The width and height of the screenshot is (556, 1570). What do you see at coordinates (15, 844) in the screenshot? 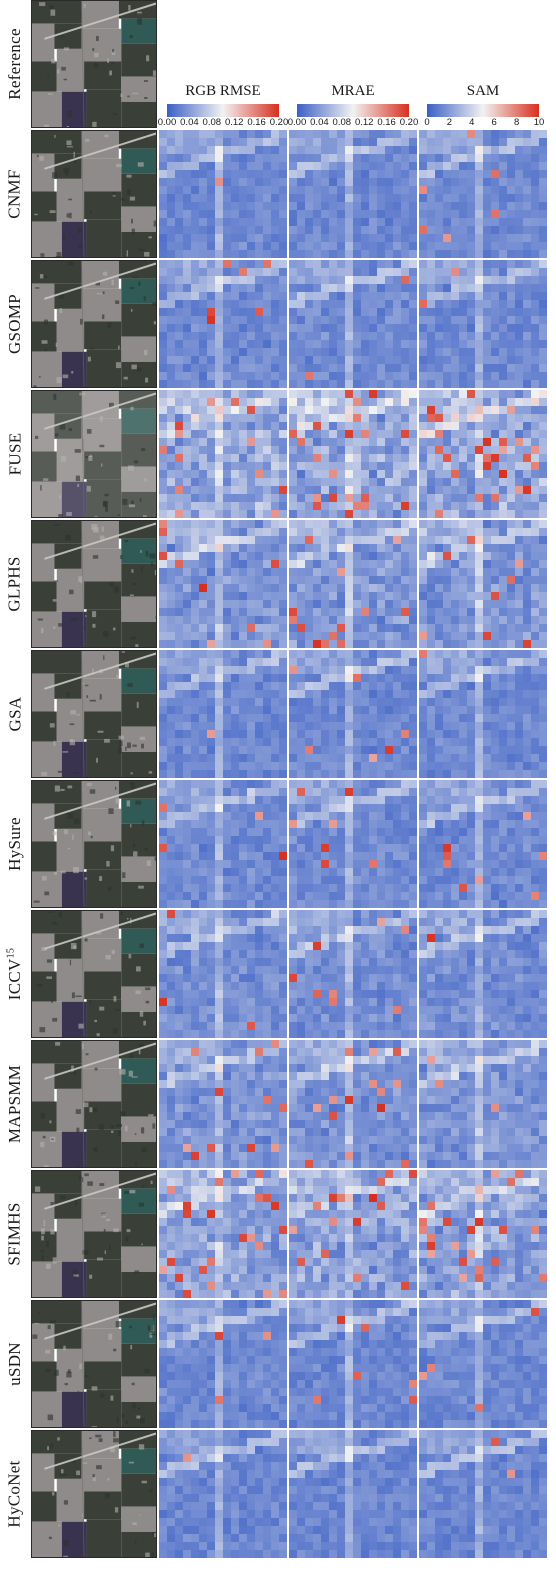
I see `row-label-hysure: HySure` at bounding box center [15, 844].